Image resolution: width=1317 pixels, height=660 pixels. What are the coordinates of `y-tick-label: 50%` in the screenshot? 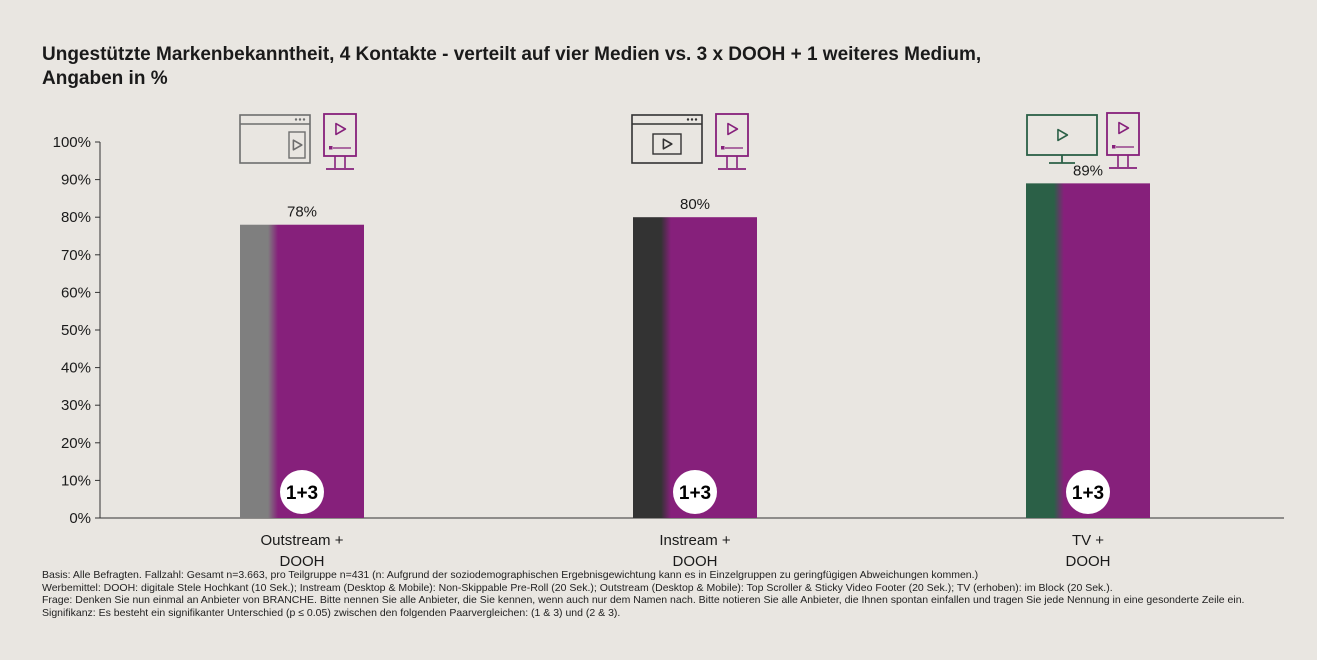 It's located at (76, 330).